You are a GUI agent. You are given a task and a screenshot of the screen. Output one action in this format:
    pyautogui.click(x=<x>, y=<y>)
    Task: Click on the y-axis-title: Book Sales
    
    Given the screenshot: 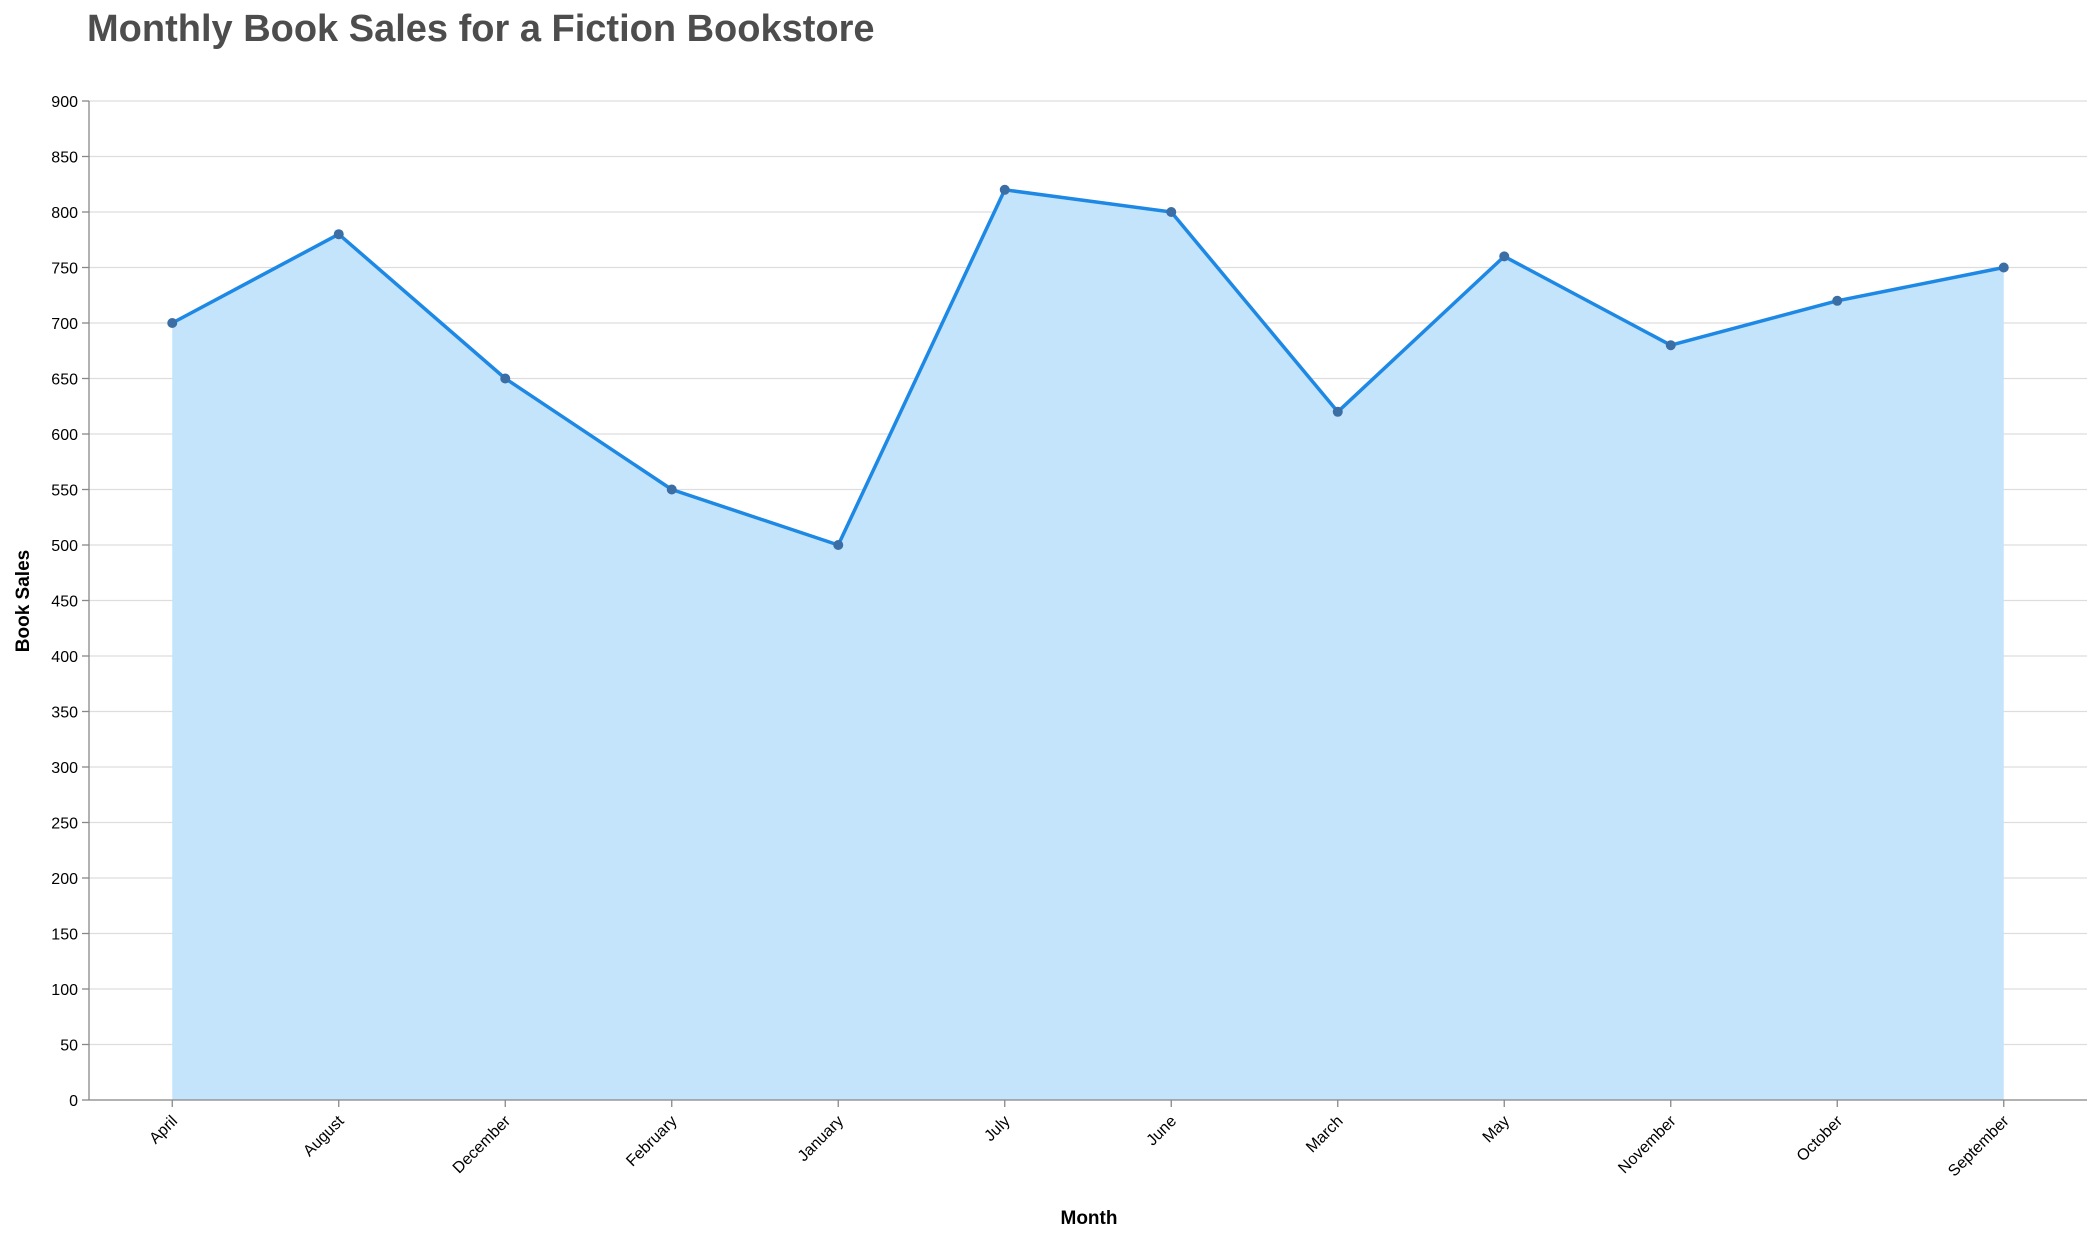 What is the action you would take?
    pyautogui.click(x=23, y=601)
    